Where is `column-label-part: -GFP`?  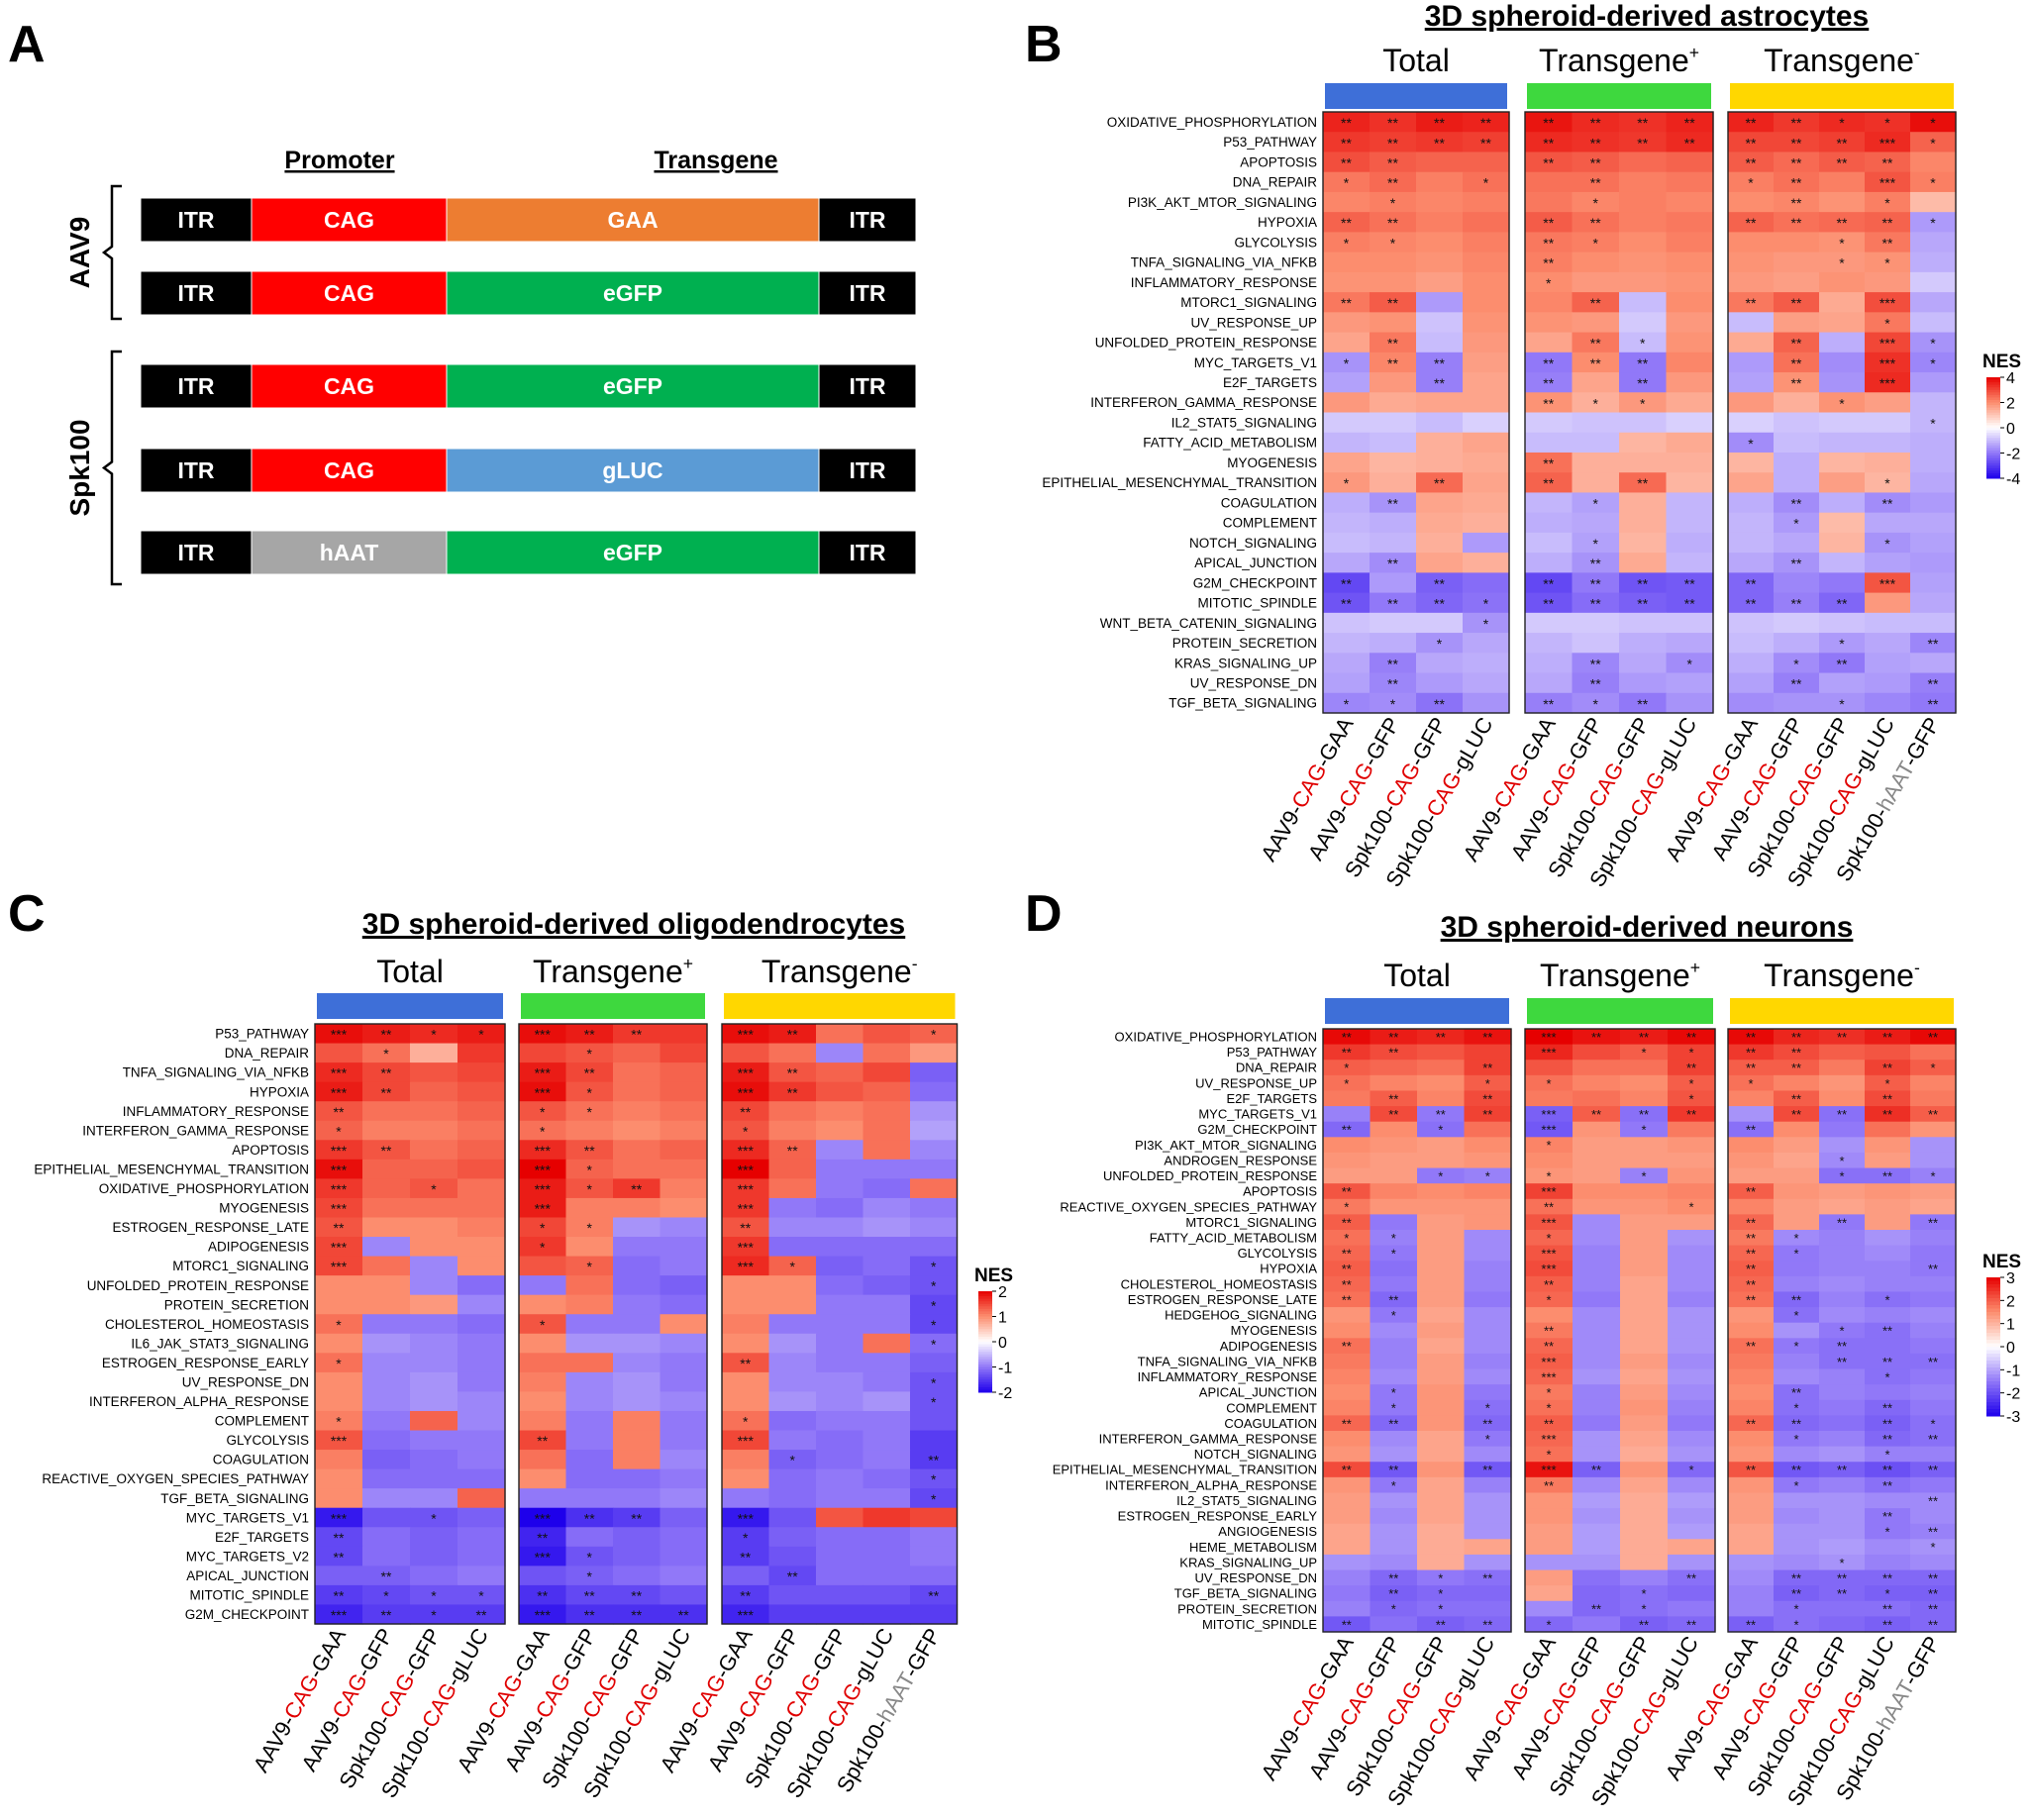 column-label-part: -GFP is located at coordinates (1428, 741).